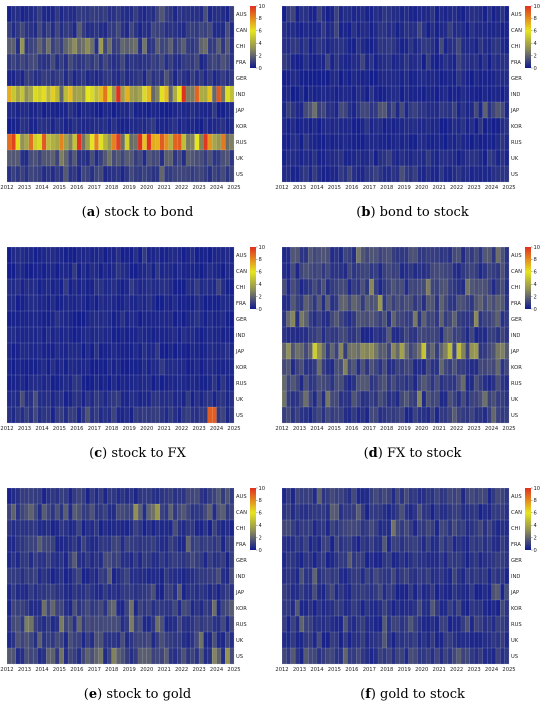  I want to click on row-label: FRA, so click(516, 304).